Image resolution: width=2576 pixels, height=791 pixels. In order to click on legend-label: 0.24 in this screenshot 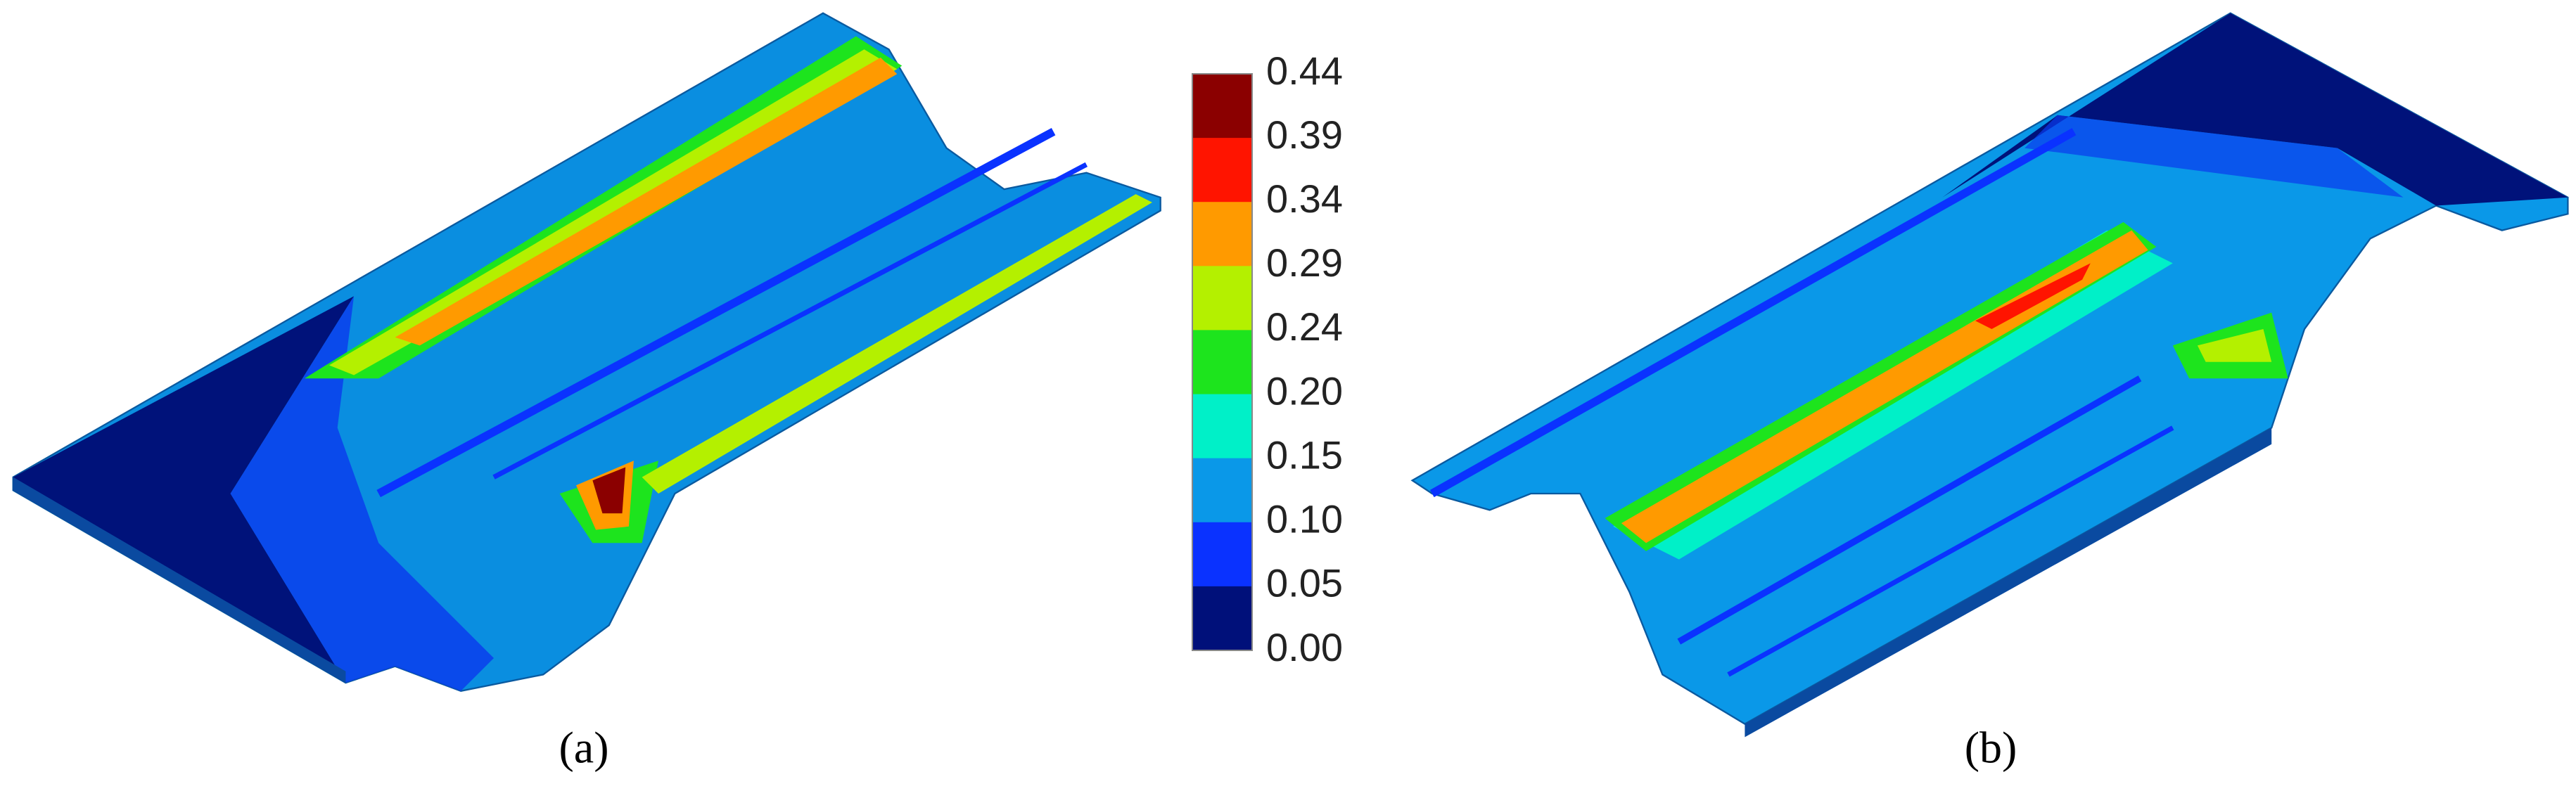, I will do `click(1304, 326)`.